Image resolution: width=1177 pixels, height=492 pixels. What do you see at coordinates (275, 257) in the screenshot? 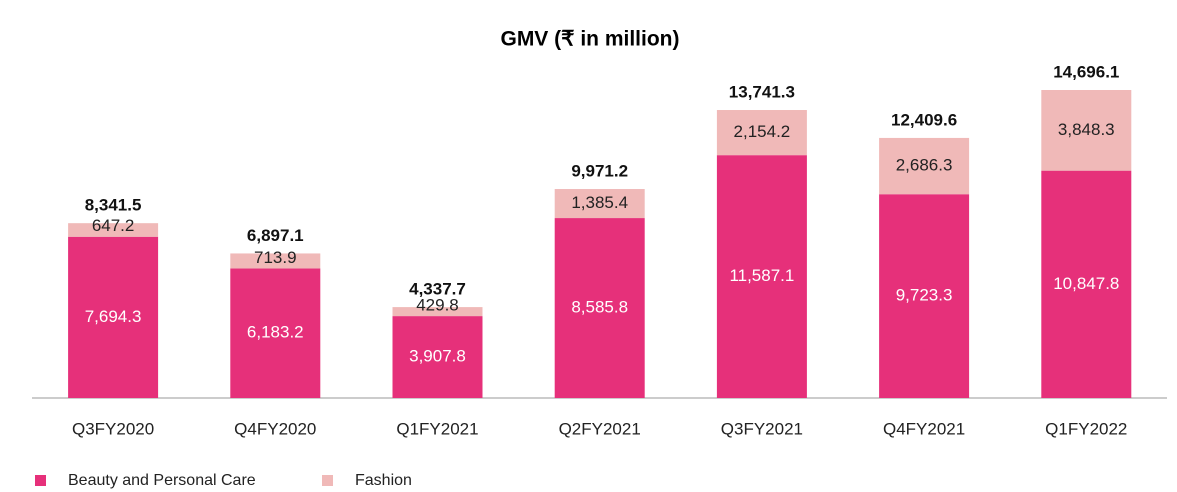
I see `data-label: 713.9` at bounding box center [275, 257].